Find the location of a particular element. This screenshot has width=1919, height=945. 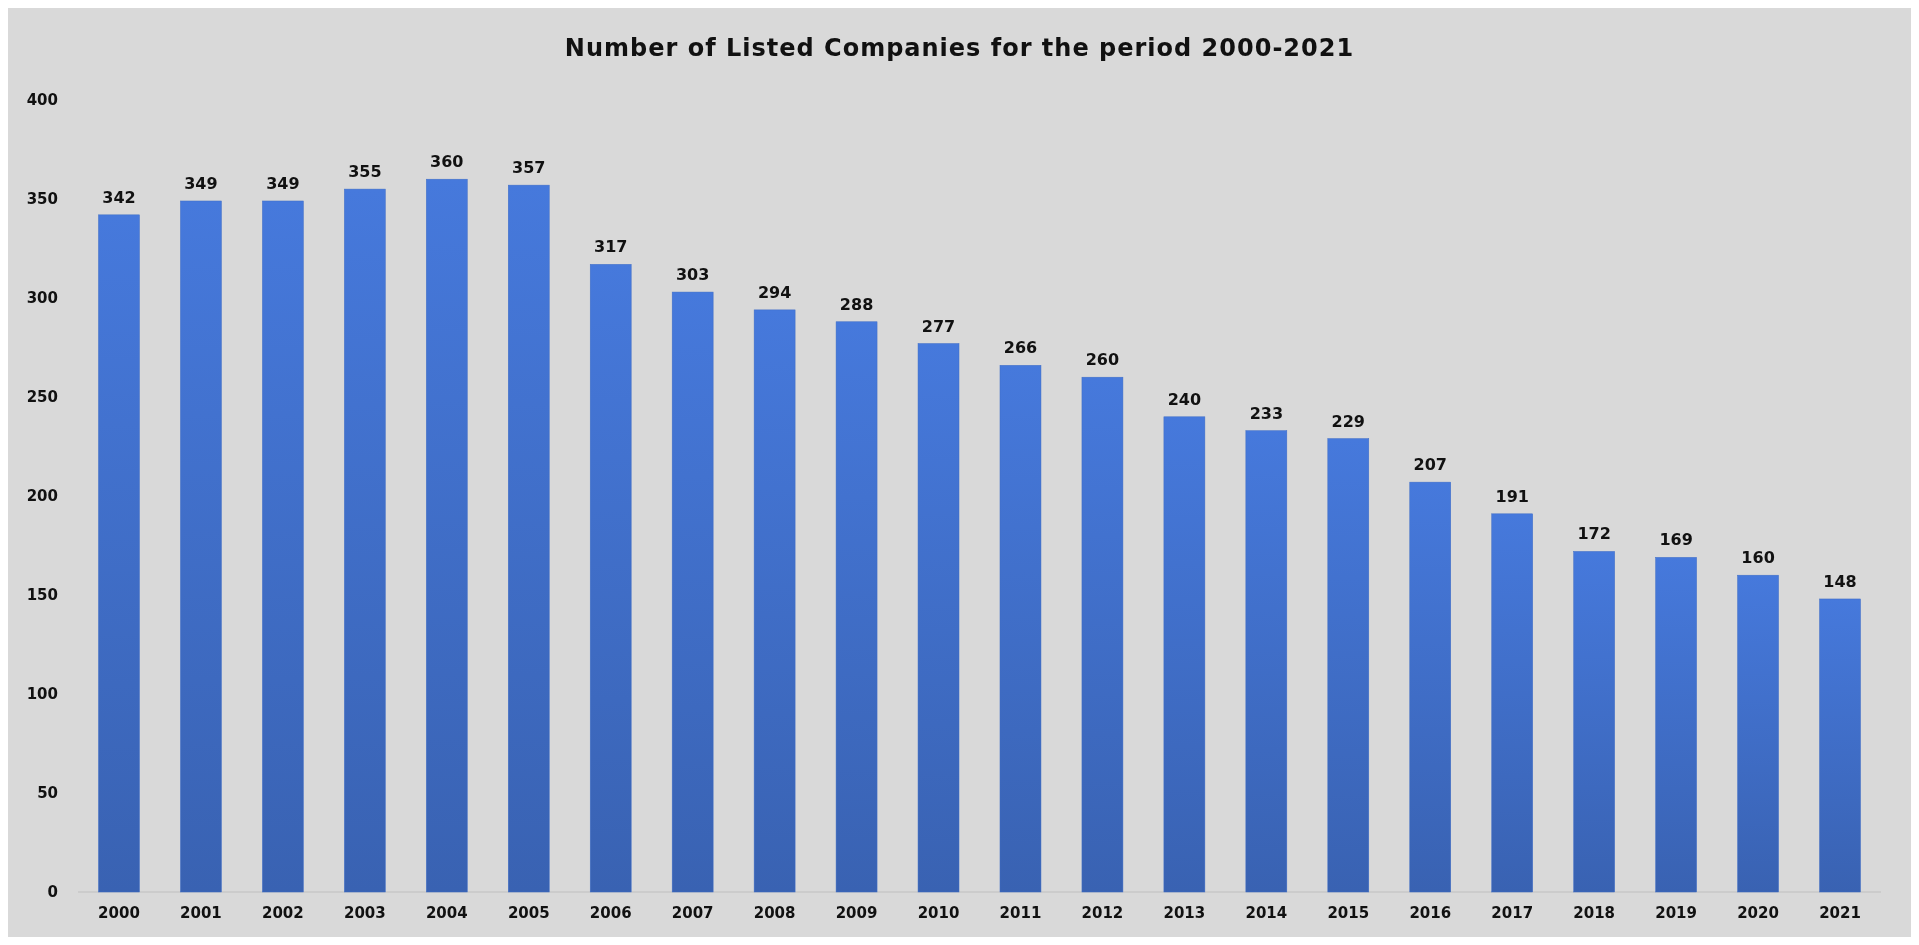

x-tick-label: 2021 is located at coordinates (1840, 913).